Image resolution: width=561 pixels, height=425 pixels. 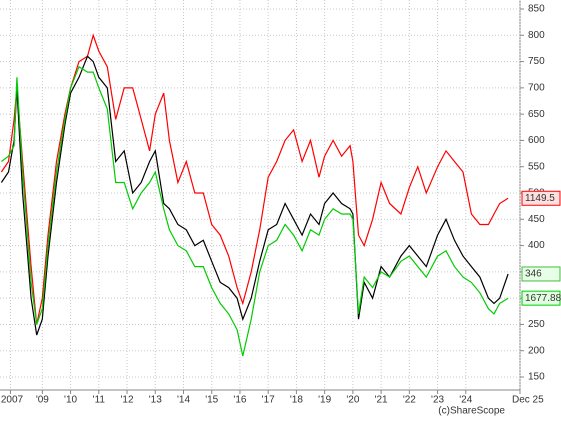 I want to click on end-label-text: 1149.5, so click(x=540, y=198).